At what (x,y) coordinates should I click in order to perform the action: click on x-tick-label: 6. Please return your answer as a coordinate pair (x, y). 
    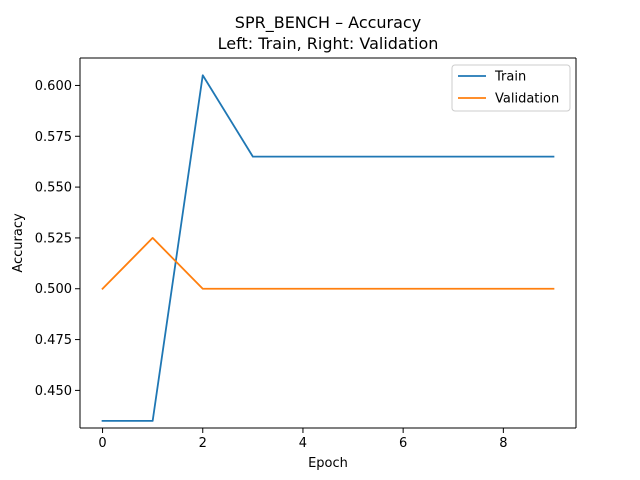
    Looking at the image, I should click on (403, 443).